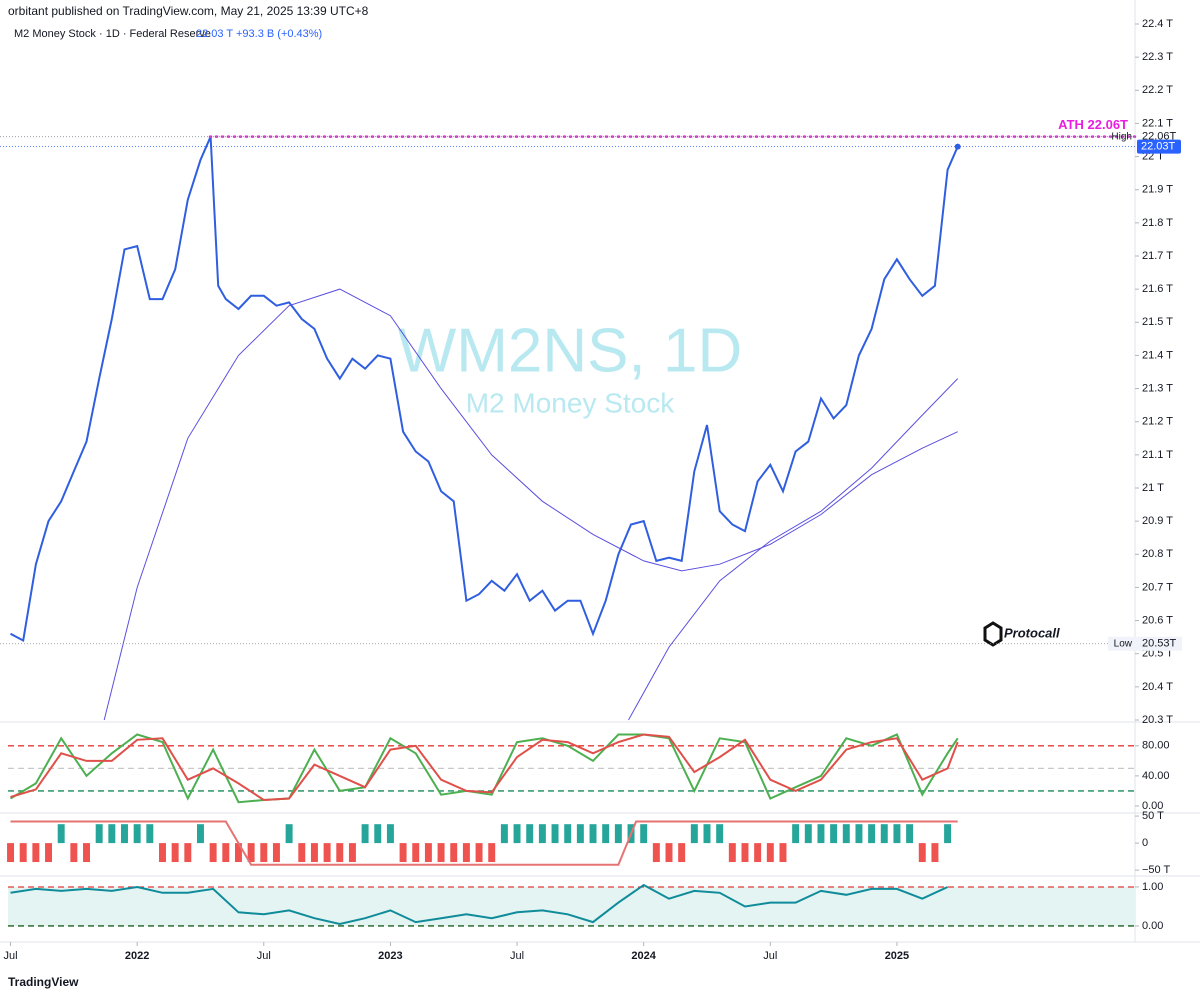  I want to click on y-tick-label: 21.7 T, so click(1157, 256).